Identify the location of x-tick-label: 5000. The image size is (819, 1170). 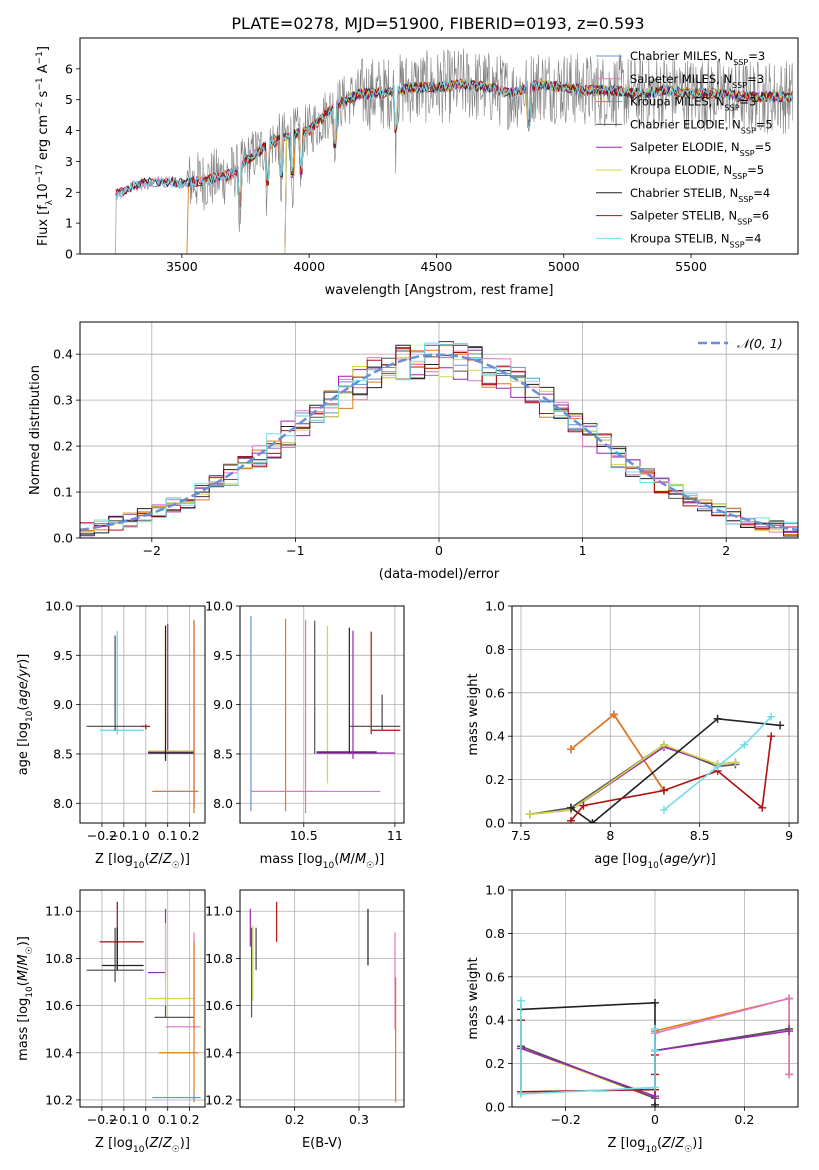
(564, 266).